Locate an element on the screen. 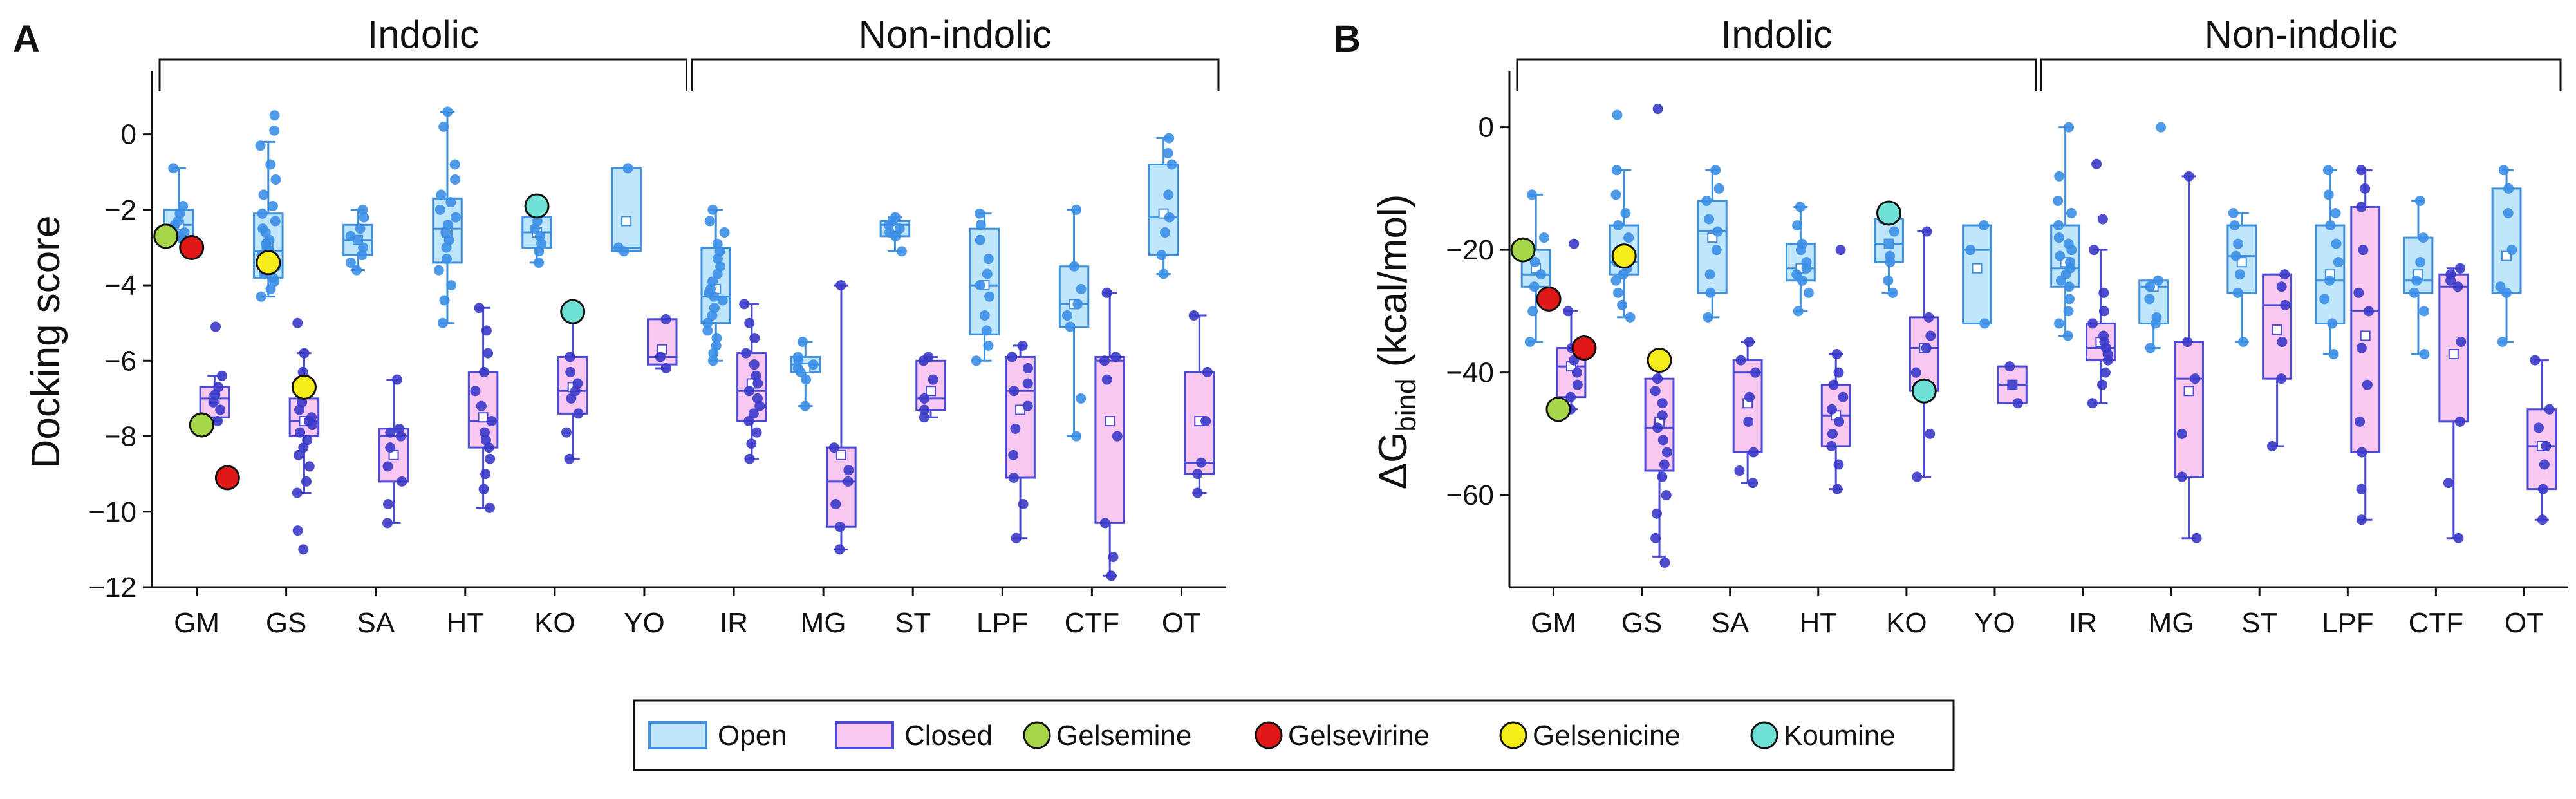 Image resolution: width=2576 pixels, height=799 pixels. y-axis-title: Docking score is located at coordinates (46, 342).